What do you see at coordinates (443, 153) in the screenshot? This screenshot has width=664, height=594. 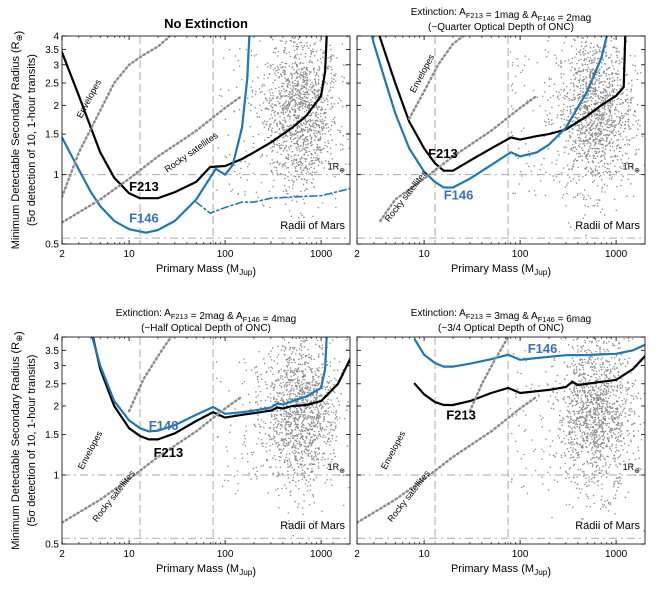 I see `f213-label: F213` at bounding box center [443, 153].